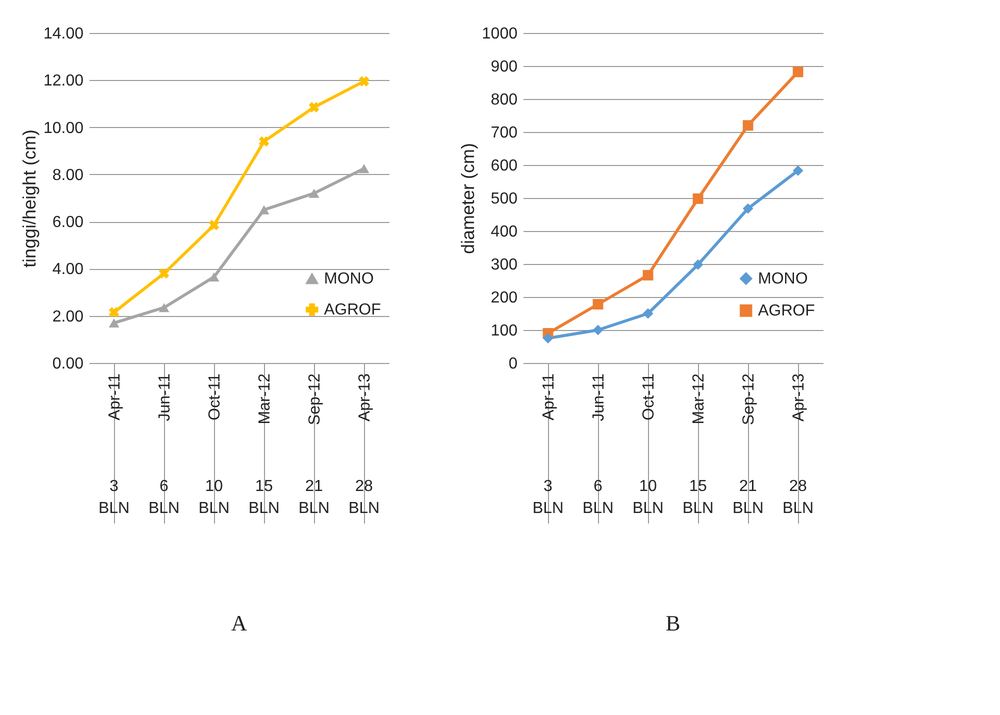 This screenshot has height=715, width=1000. I want to click on y-tick-label: 600, so click(504, 166).